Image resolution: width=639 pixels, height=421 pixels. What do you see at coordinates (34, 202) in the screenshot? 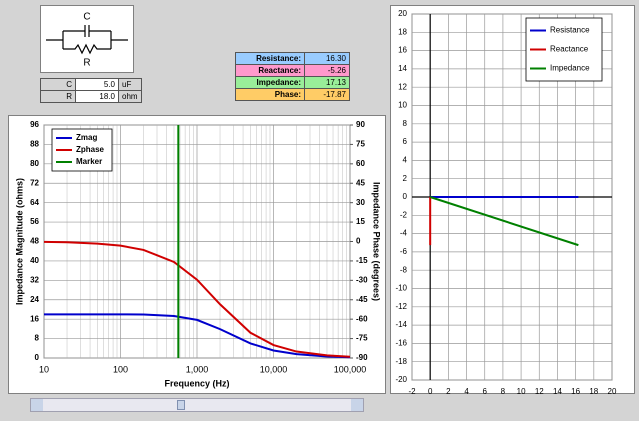
I see `y-tick-label: 64` at bounding box center [34, 202].